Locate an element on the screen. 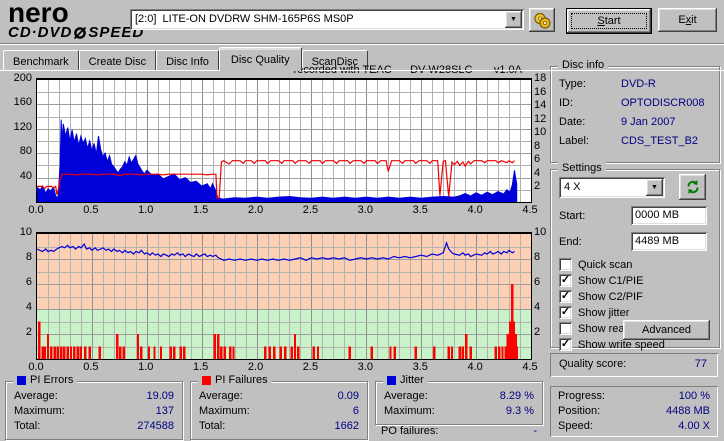 The height and width of the screenshot is (441, 724). drive-select: [2:0] LITE-ON DVDRW SHM-165P6S MS0P ▼ is located at coordinates (327, 19).